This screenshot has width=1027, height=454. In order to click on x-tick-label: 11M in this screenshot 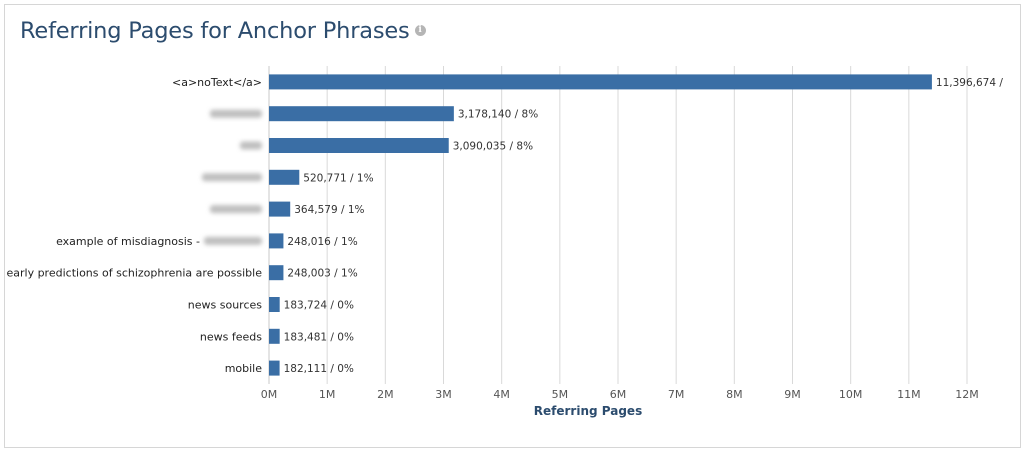, I will do `click(909, 394)`.